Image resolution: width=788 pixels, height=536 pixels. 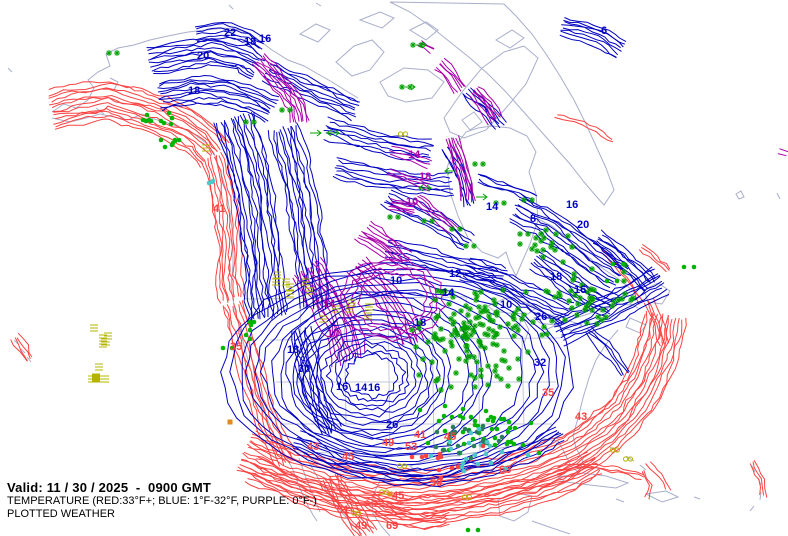 What do you see at coordinates (250, 122) in the screenshot?
I see `snow-pair-station-icon` at bounding box center [250, 122].